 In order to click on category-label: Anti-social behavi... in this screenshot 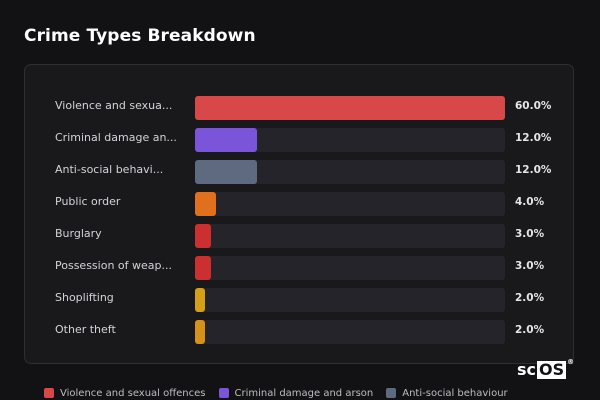, I will do `click(109, 169)`.